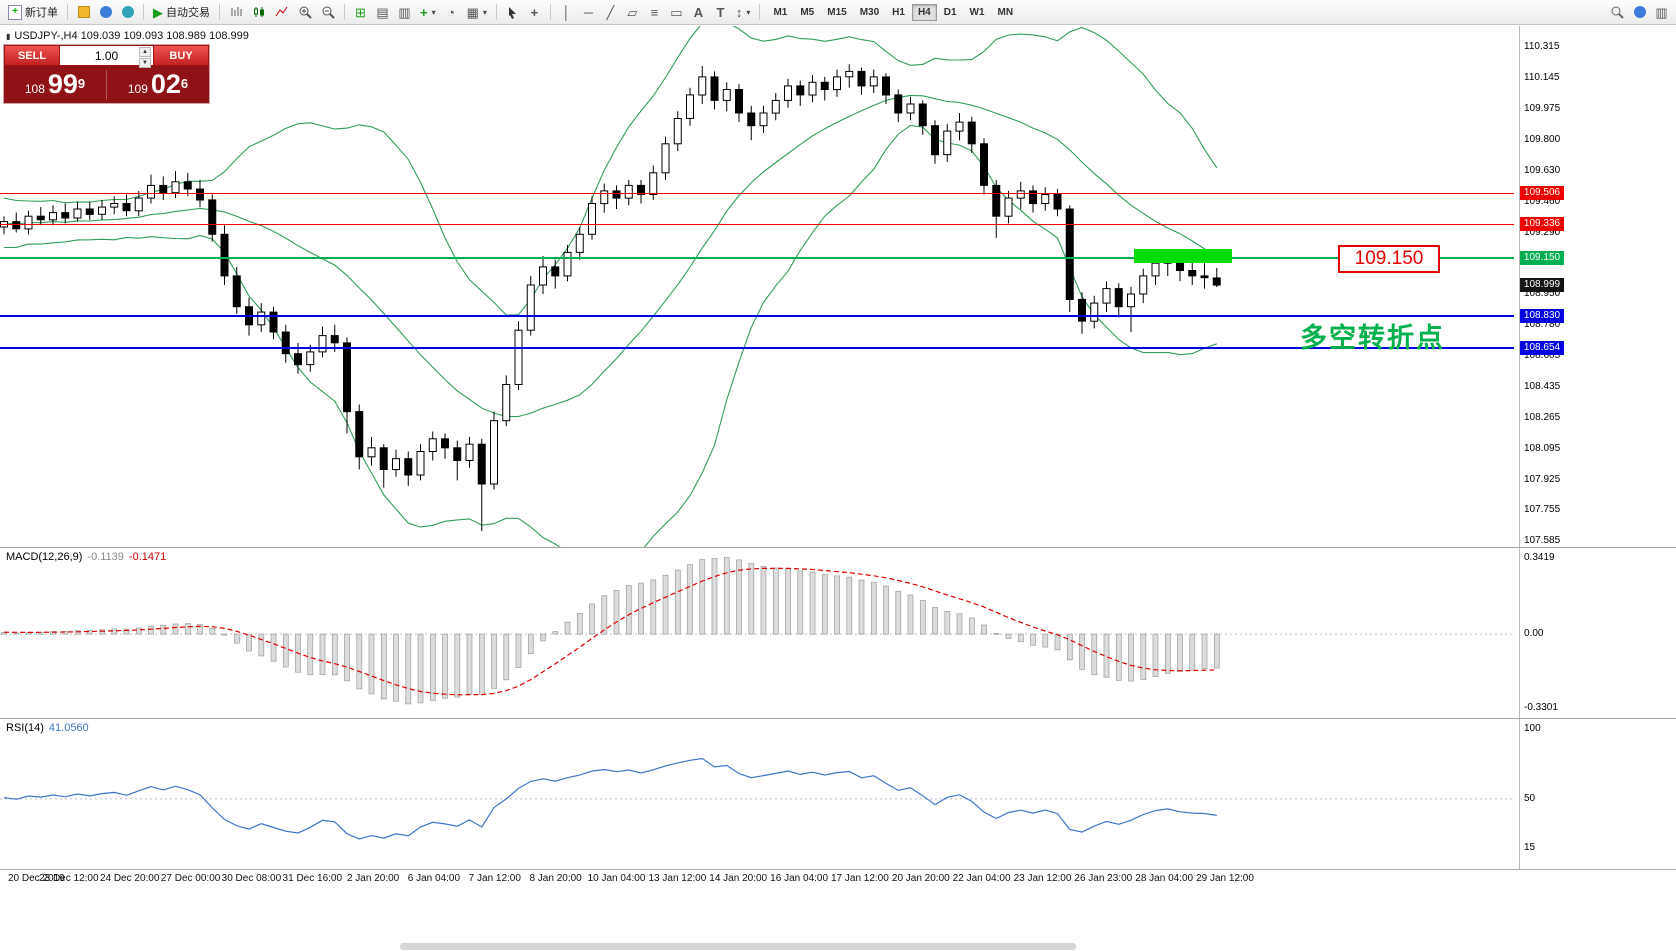 The image size is (1676, 951). What do you see at coordinates (404, 12) in the screenshot?
I see `cascade-windows-button: ▥` at bounding box center [404, 12].